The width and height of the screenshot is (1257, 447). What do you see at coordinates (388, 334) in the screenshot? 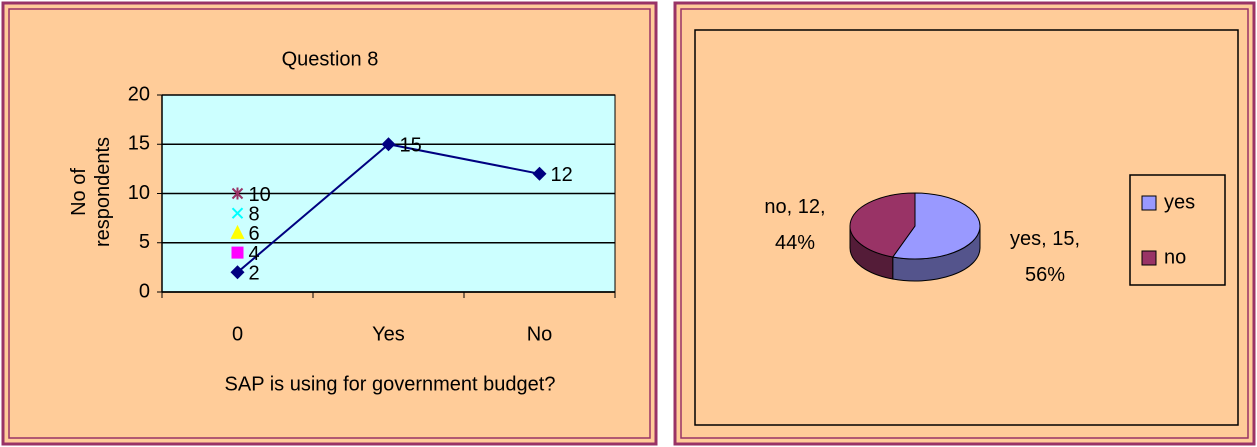
I see `x-tick-label: Yes` at bounding box center [388, 334].